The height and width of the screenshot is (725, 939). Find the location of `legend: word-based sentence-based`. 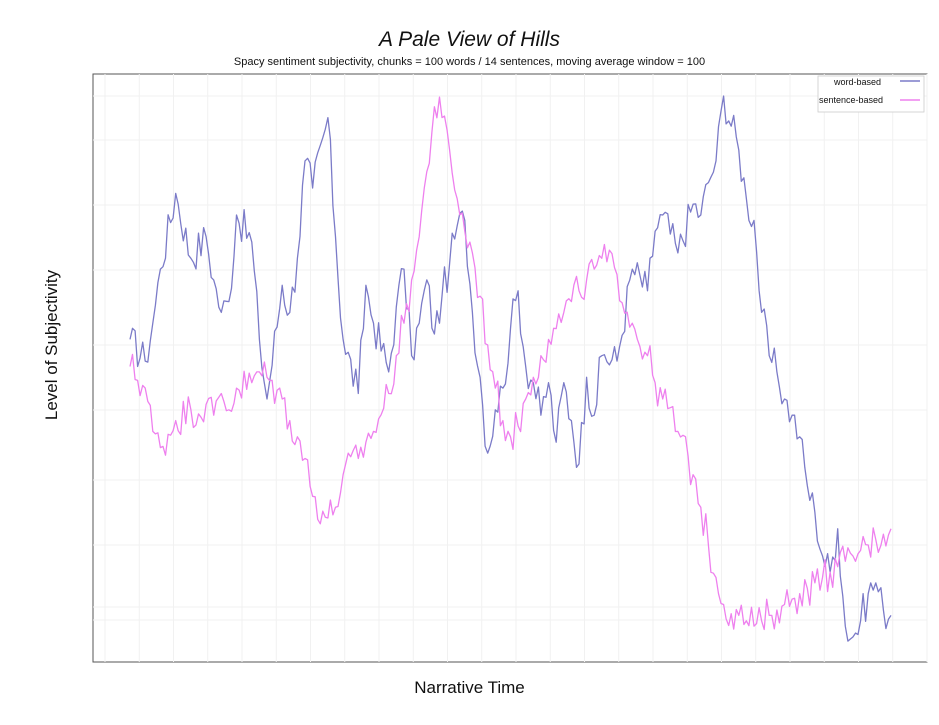

legend: word-based sentence-based is located at coordinates (871, 94).